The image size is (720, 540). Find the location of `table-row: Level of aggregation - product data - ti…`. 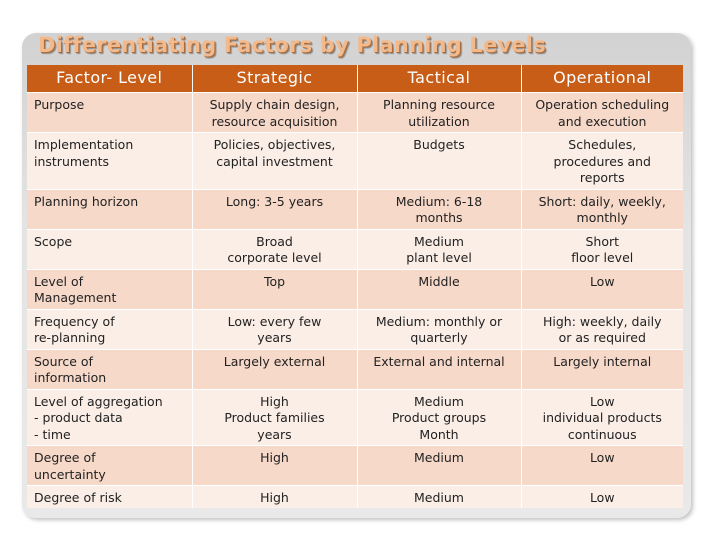

table-row: Level of aggregation - product data - ti… is located at coordinates (355, 417).